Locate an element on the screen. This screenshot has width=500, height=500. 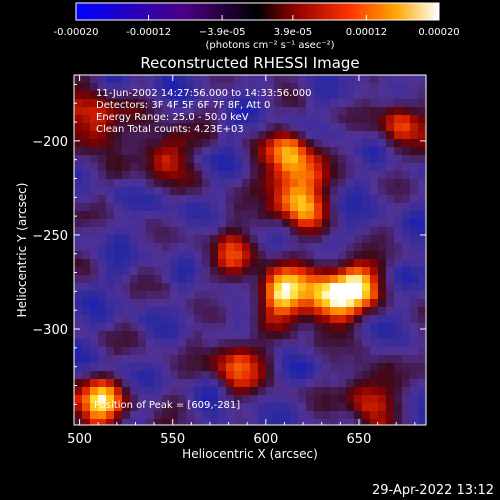
chart-title: Reconstructed RHESSI Image is located at coordinates (249, 63).